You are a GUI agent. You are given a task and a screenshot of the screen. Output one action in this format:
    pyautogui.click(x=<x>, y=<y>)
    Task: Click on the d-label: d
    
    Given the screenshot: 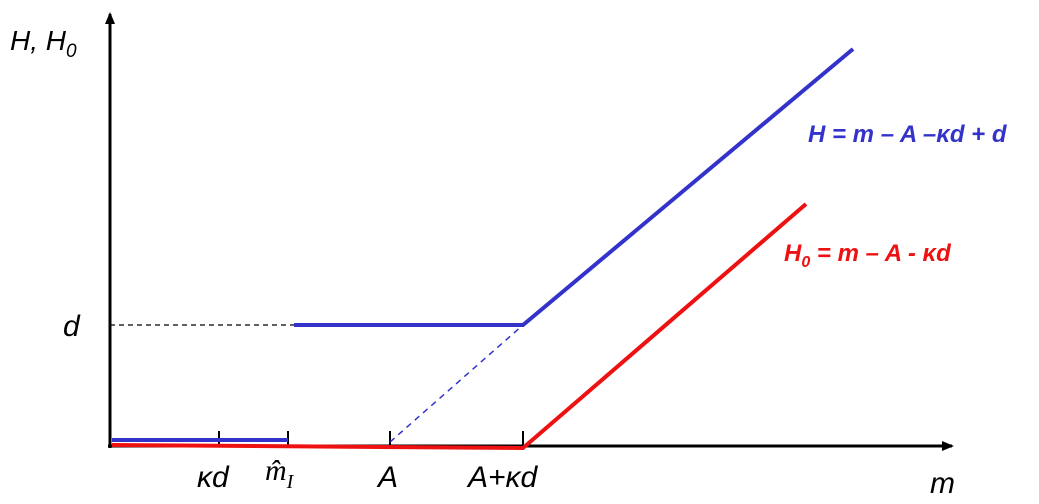 What is the action you would take?
    pyautogui.click(x=72, y=326)
    